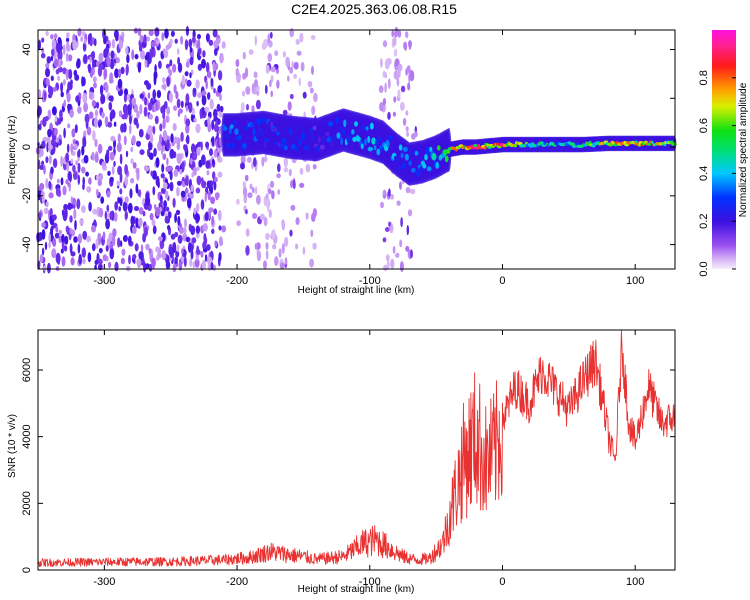  Describe the element at coordinates (27, 503) in the screenshot. I see `y-tick-label: 2000` at that location.